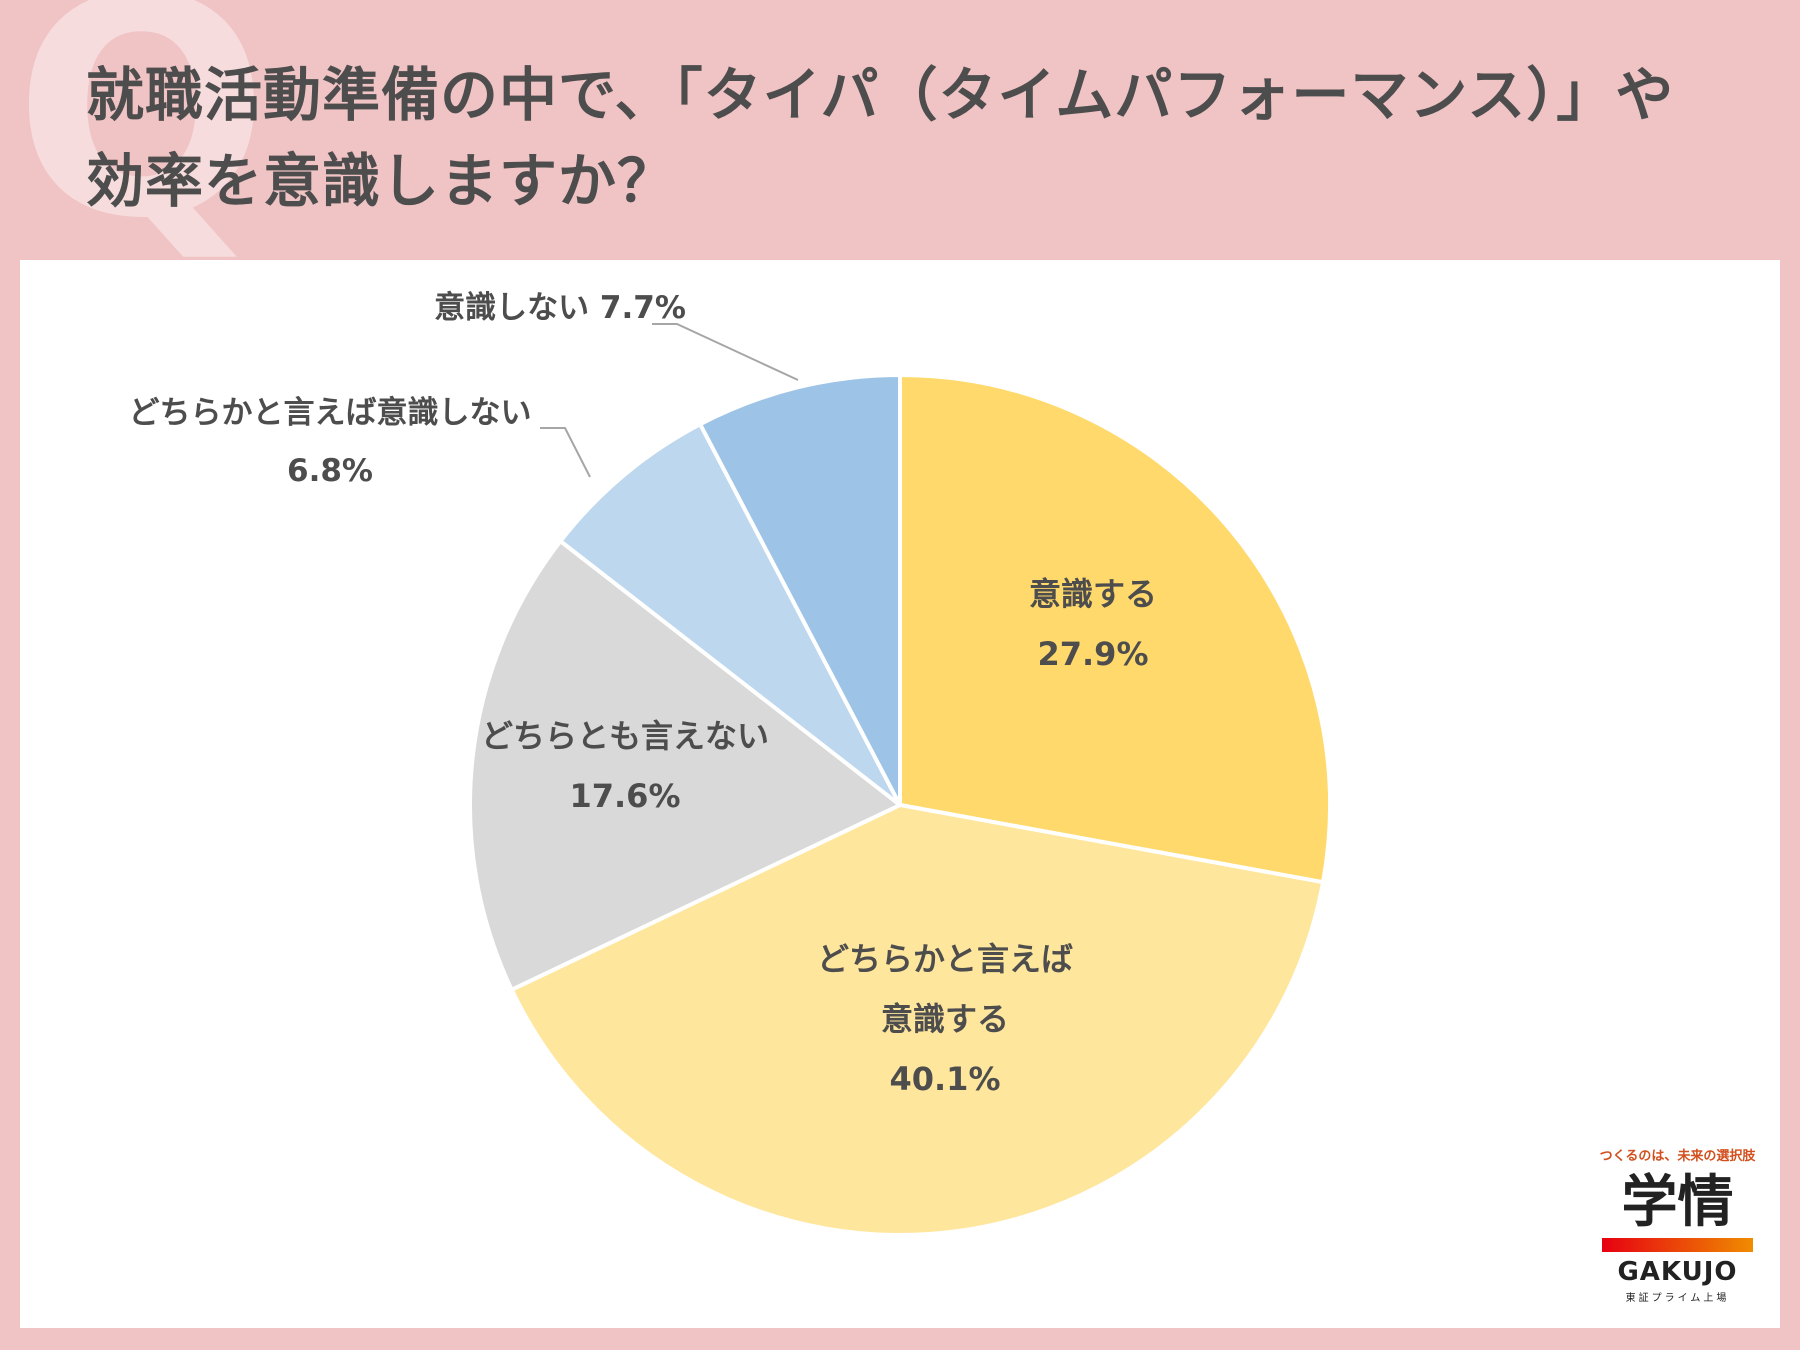 This screenshot has width=1800, height=1350. Describe the element at coordinates (1677, 1298) in the screenshot. I see `logo-sub: 東証プライム上場` at that location.